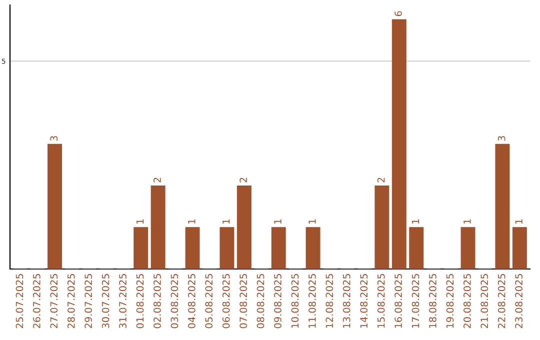 The image size is (540, 340). What do you see at coordinates (381, 301) in the screenshot?
I see `x-tick-label: 15.08.2025` at bounding box center [381, 301].